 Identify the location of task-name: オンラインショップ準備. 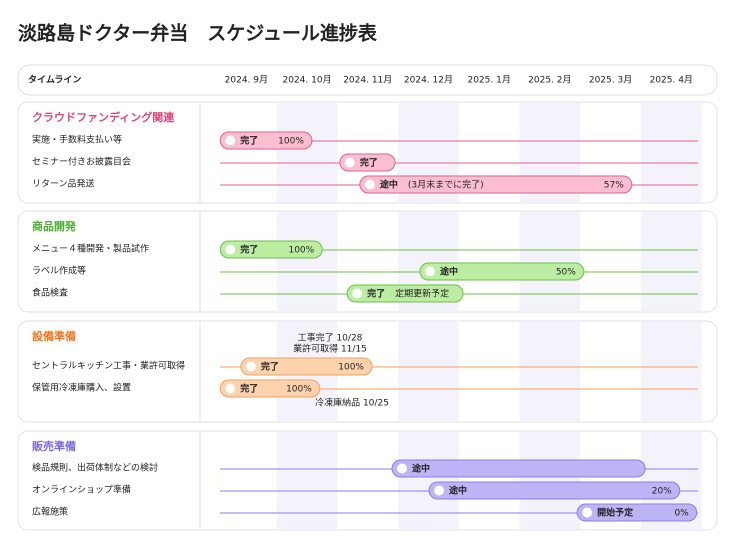
(81, 490).